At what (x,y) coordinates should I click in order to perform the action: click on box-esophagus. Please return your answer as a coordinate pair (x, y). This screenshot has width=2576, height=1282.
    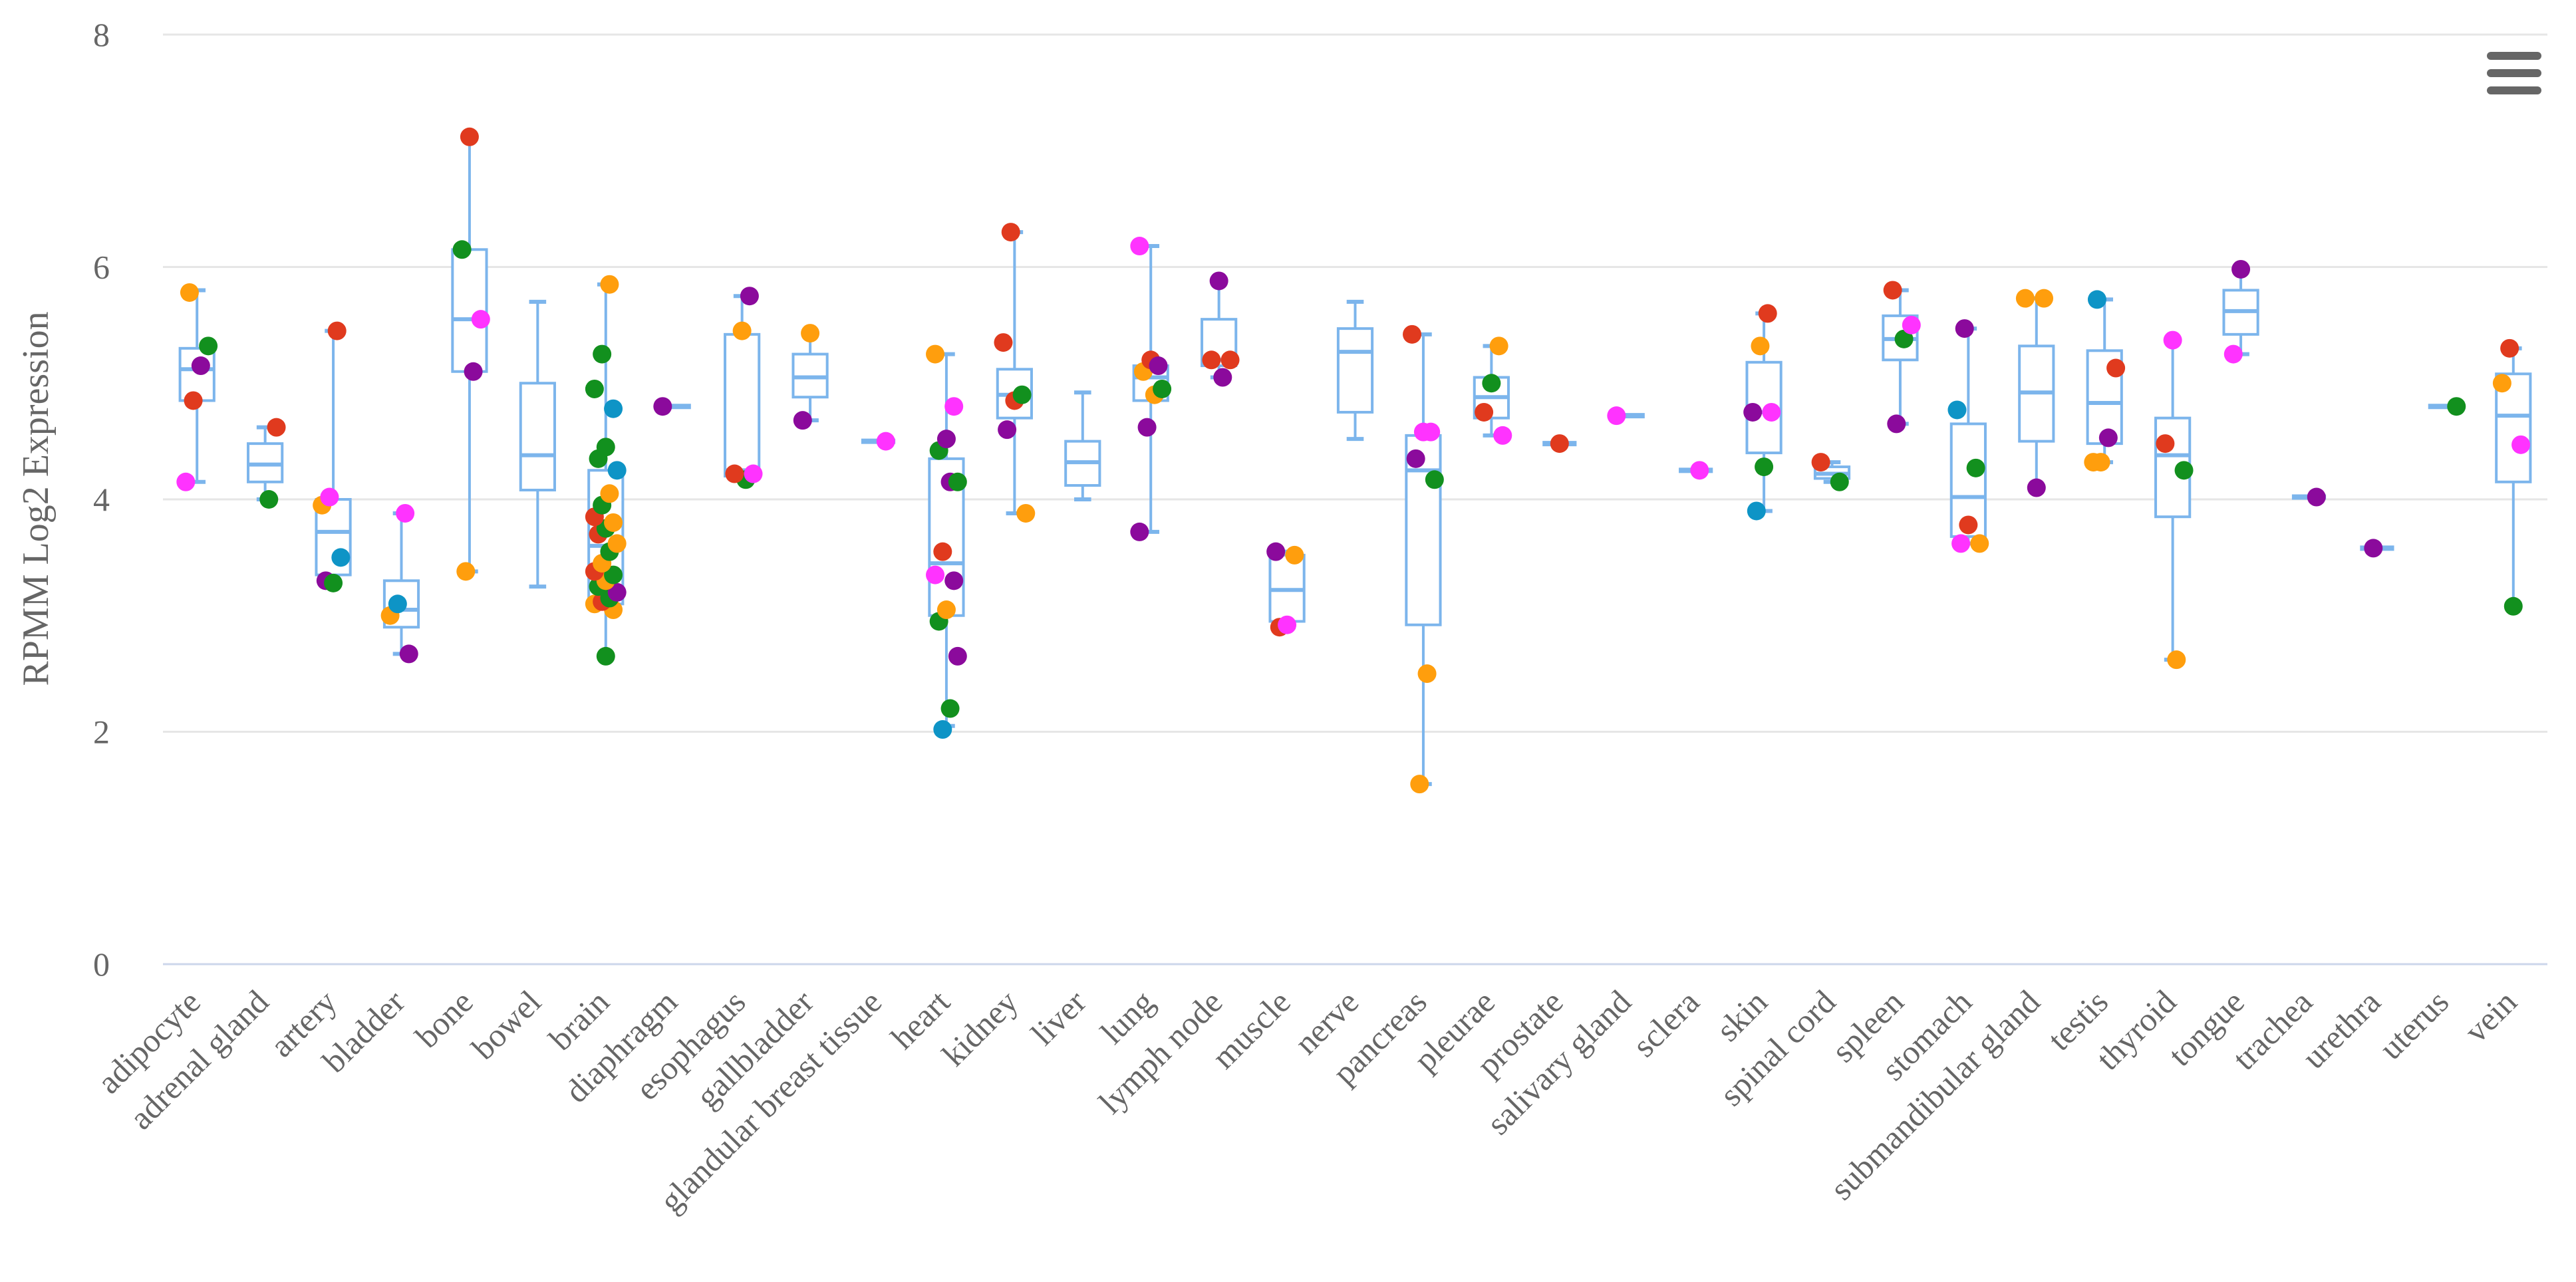
    Looking at the image, I should click on (742, 388).